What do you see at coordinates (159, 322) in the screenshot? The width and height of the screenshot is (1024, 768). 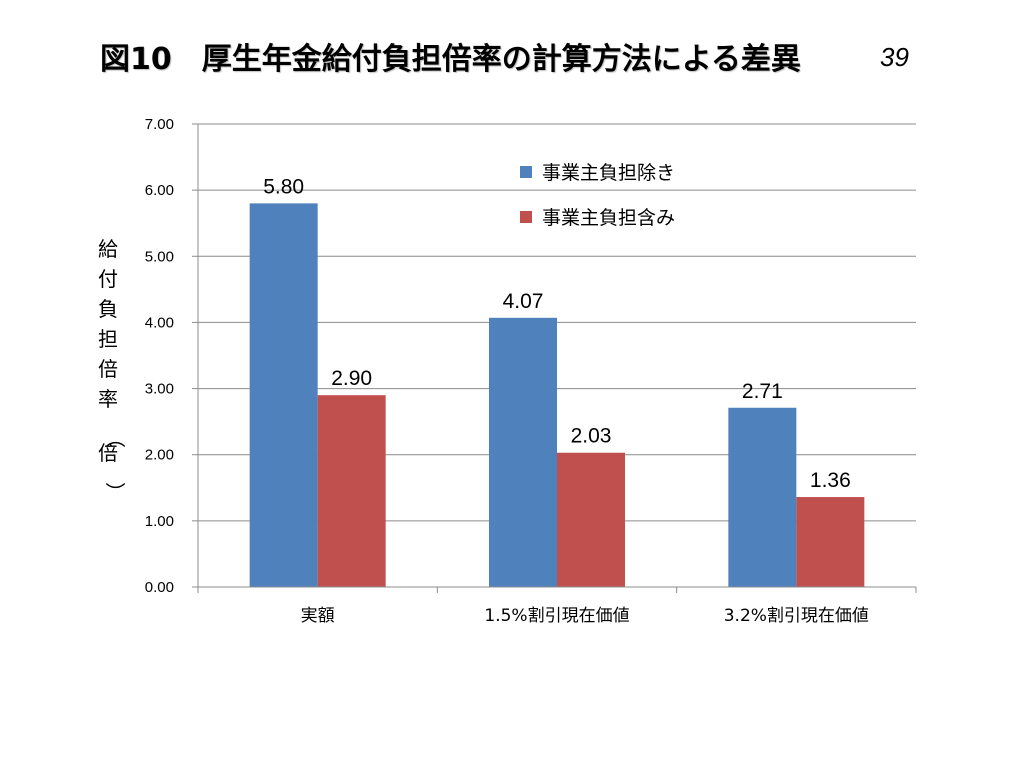 I see `y-tick-label: 4.00` at bounding box center [159, 322].